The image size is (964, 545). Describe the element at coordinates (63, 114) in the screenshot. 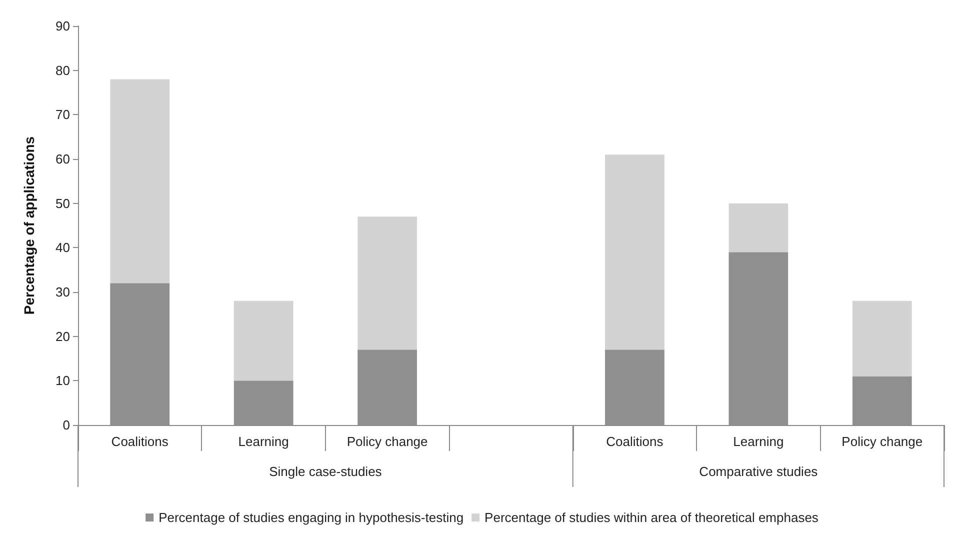

I see `y-tick-label: 70` at that location.